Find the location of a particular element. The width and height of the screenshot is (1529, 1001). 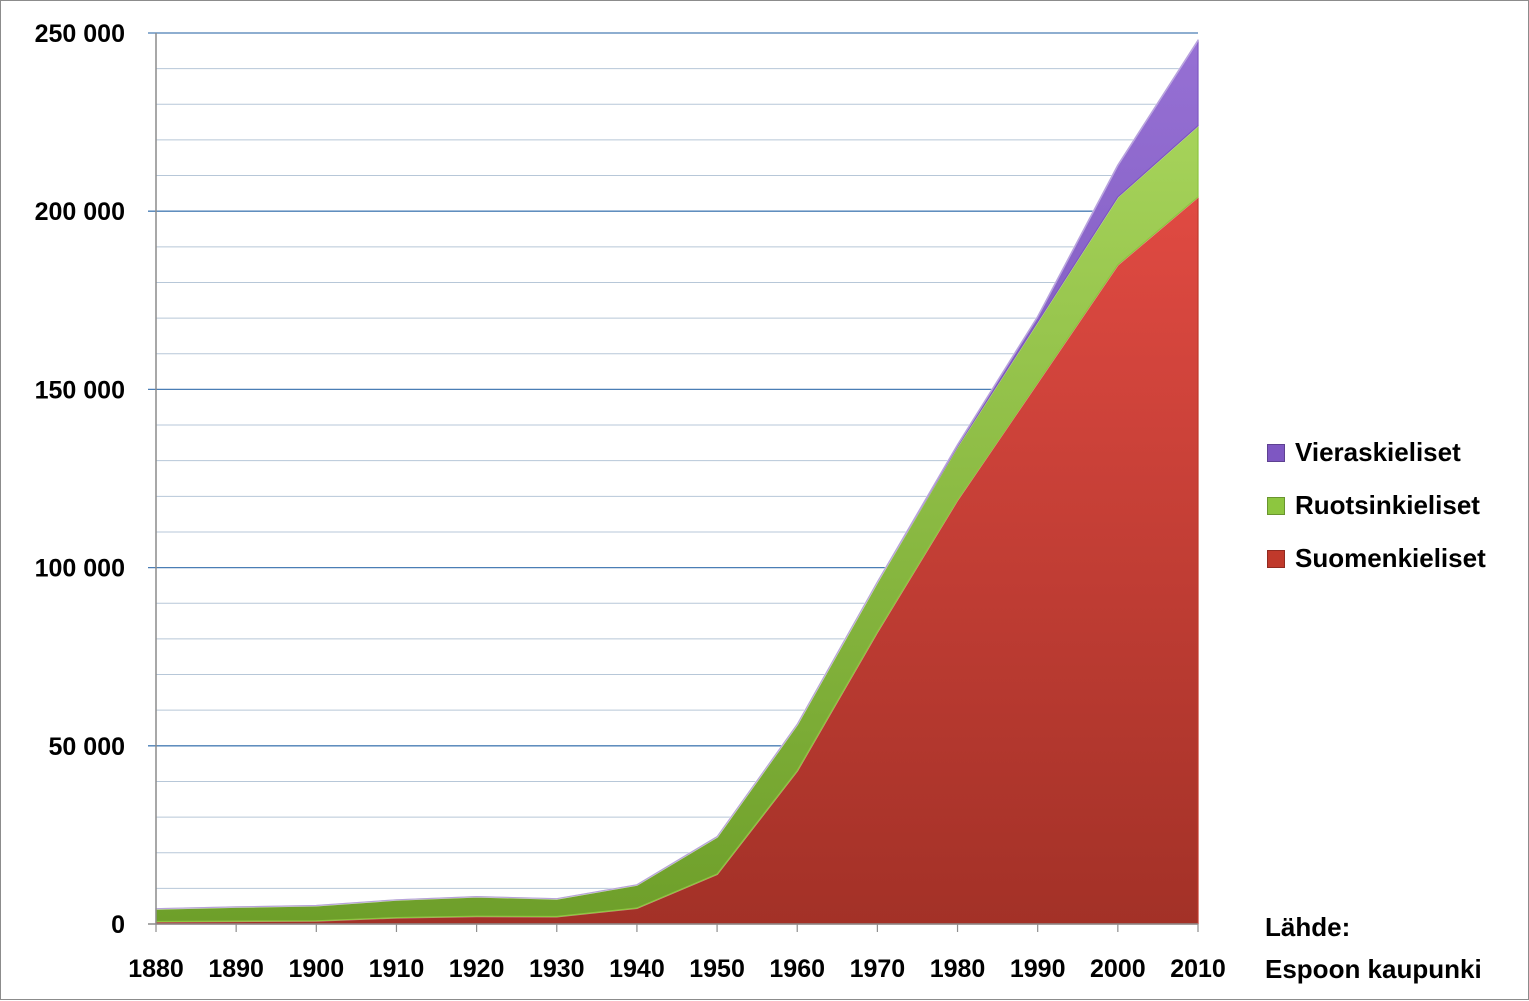

legend-item-vieraskieliset: Vieraskieliset is located at coordinates (1376, 452).